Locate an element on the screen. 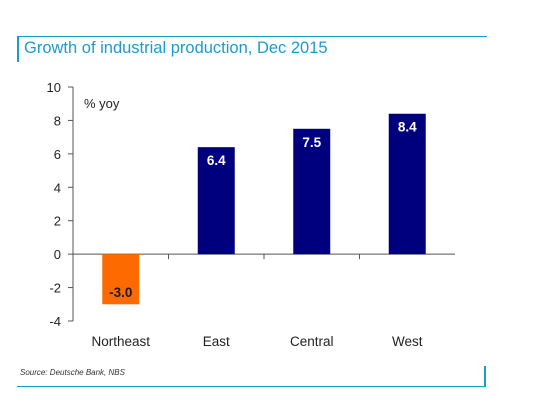  y-tick-label: -4 is located at coordinates (55, 321).